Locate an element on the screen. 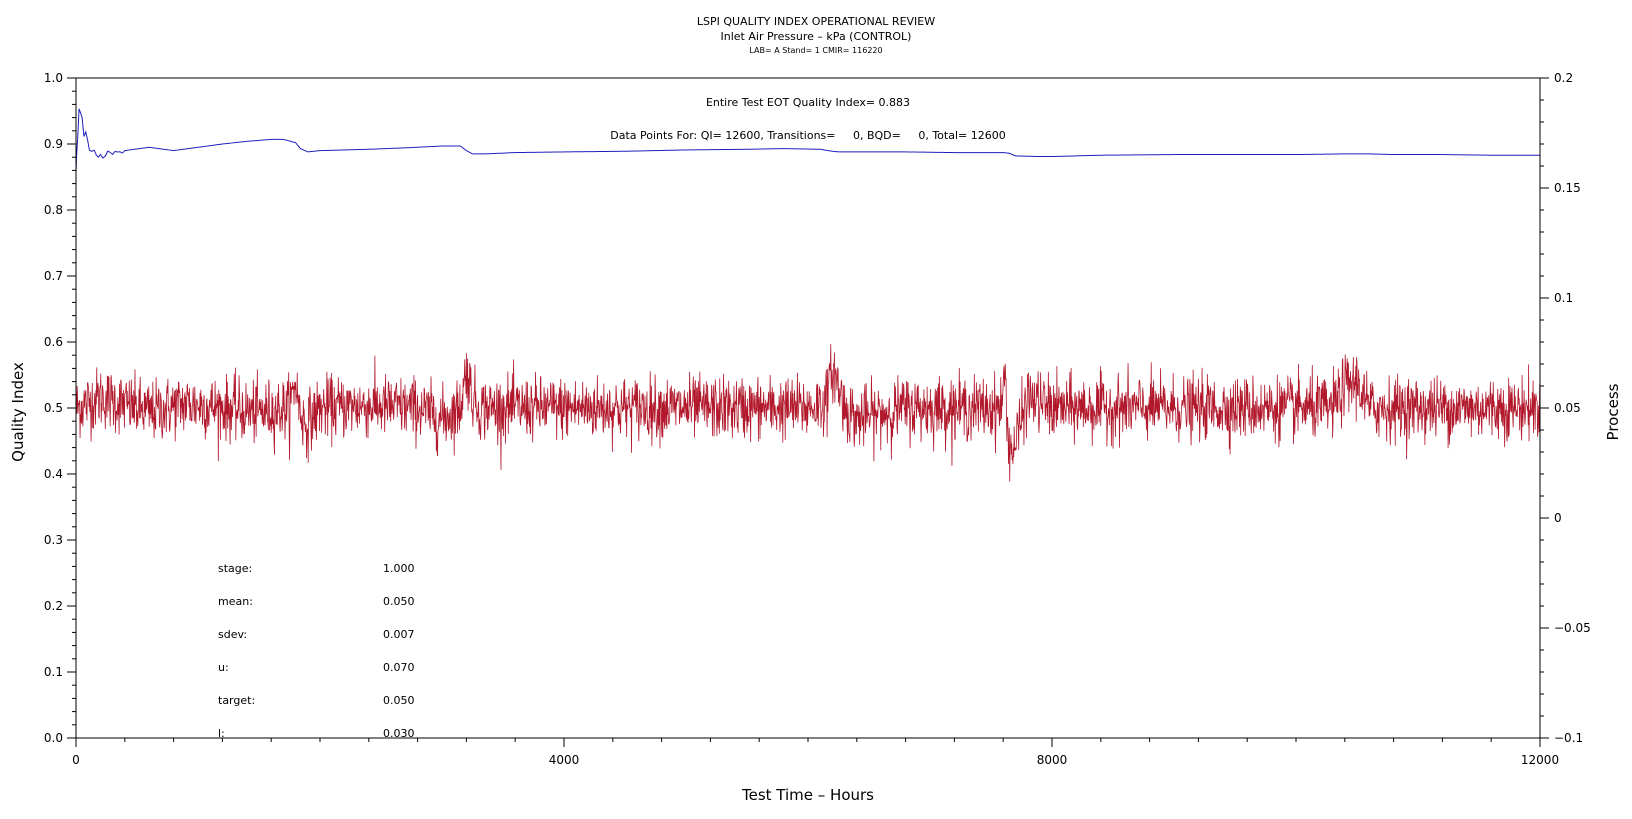  y-right-tick-label: 0.1 is located at coordinates (1563, 298).